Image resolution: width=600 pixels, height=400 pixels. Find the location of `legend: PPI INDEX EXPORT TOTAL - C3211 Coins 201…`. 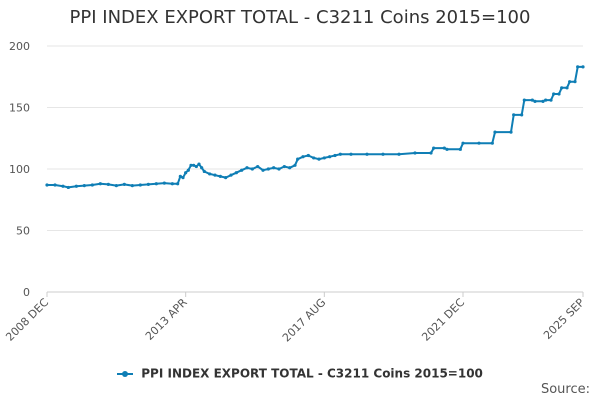

legend: PPI INDEX EXPORT TOTAL - C3211 Coins 201… is located at coordinates (300, 373).